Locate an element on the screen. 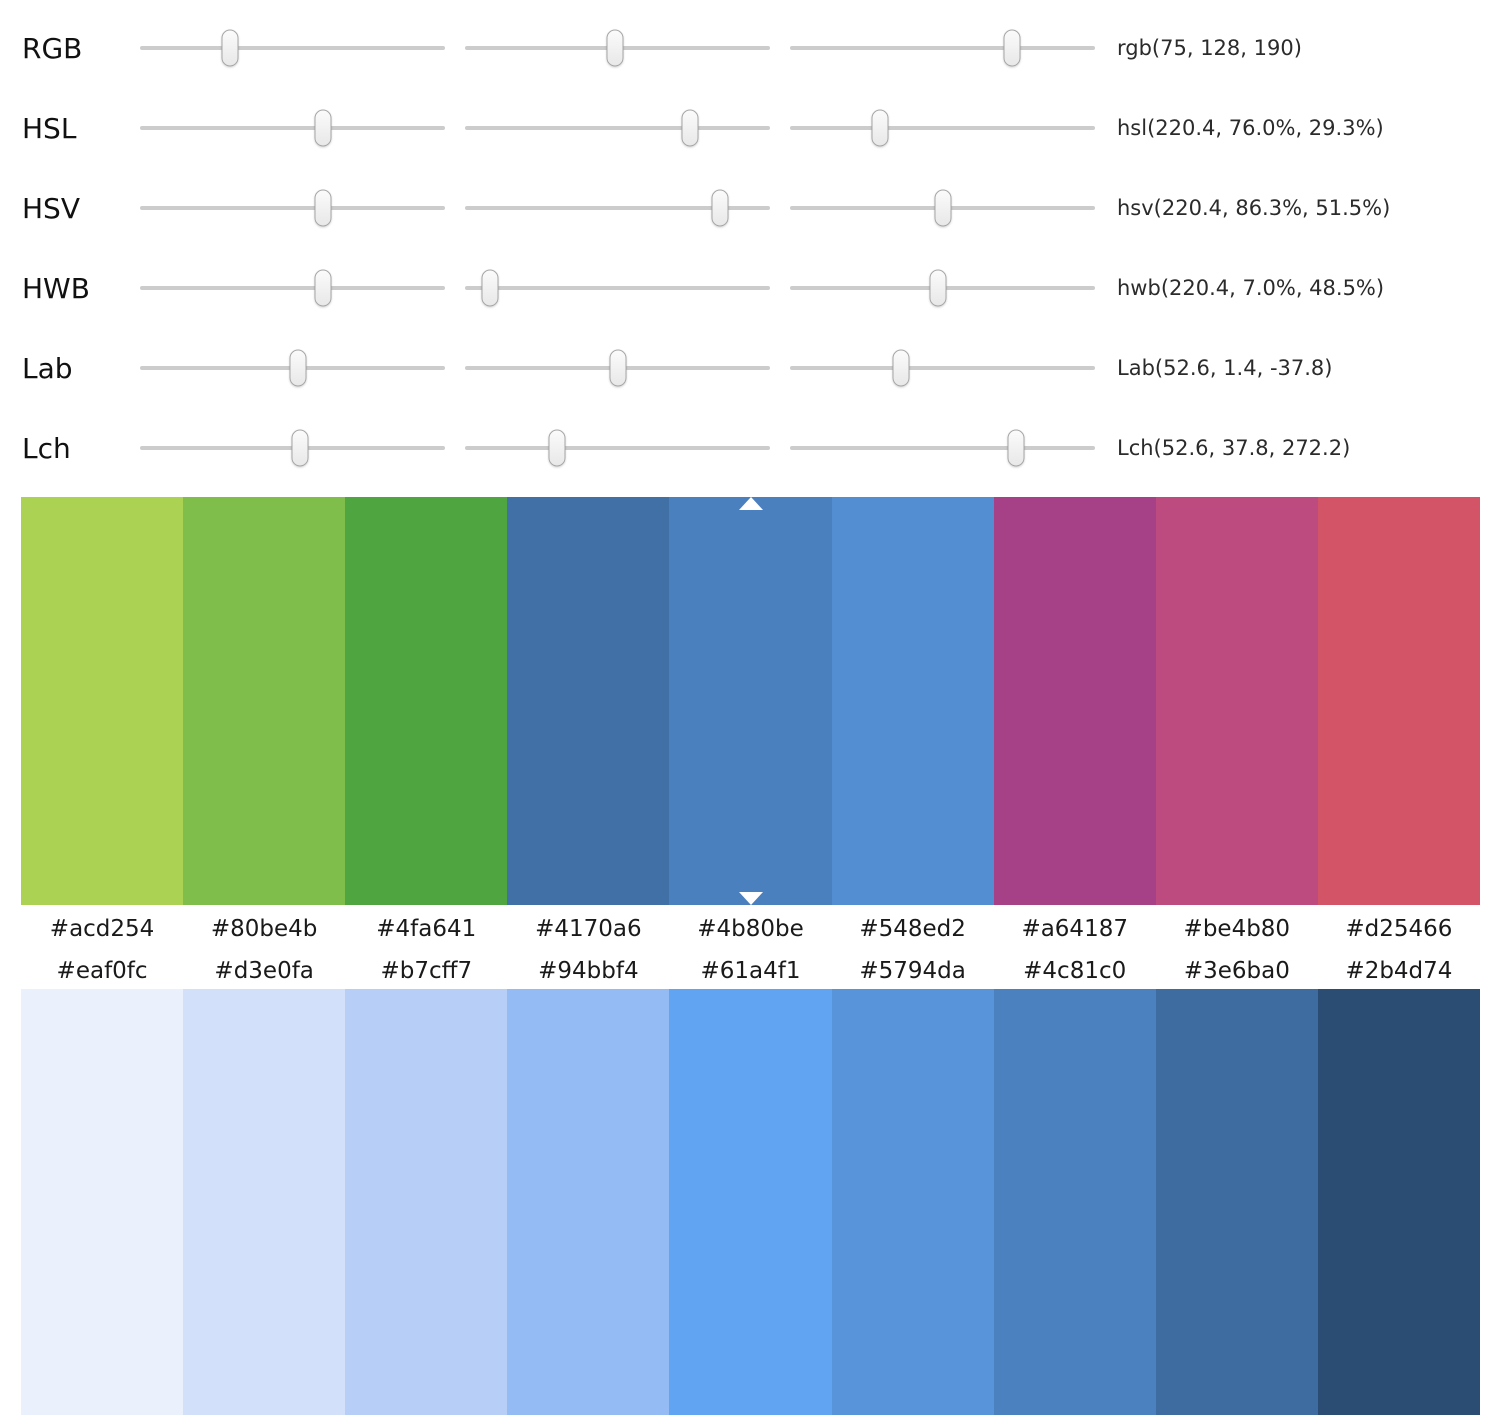 The height and width of the screenshot is (1415, 1501). color-value-text: hsl(220.4, 76.0%, 29.3%) is located at coordinates (1250, 128).